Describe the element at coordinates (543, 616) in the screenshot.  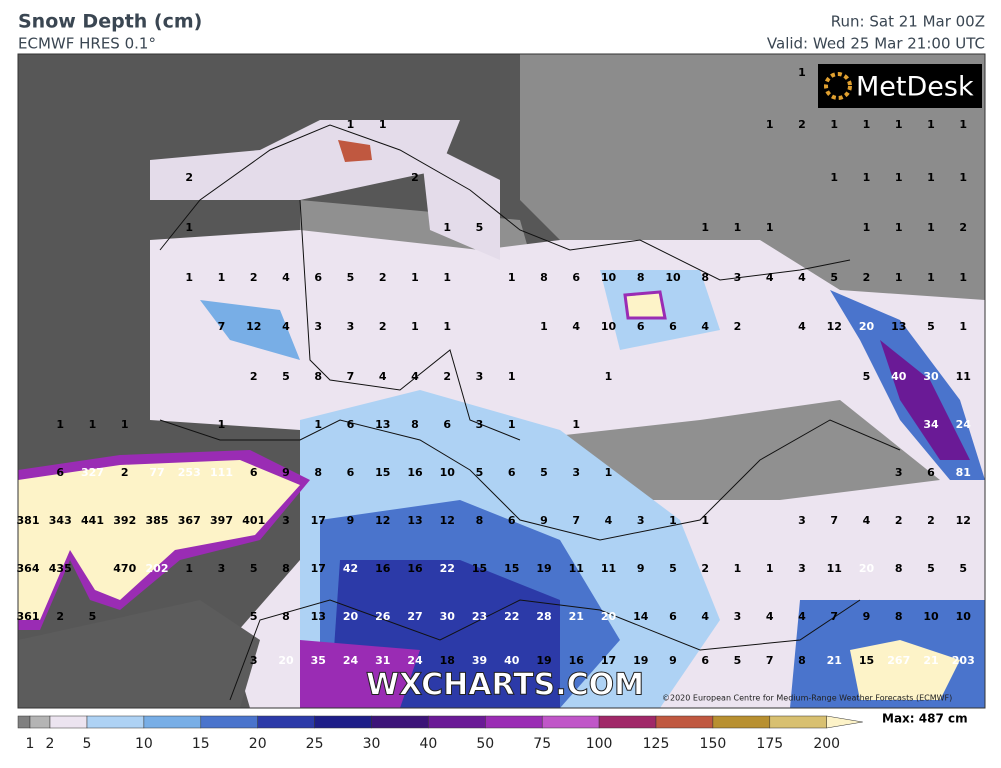
I see `depth-label: 28` at that location.